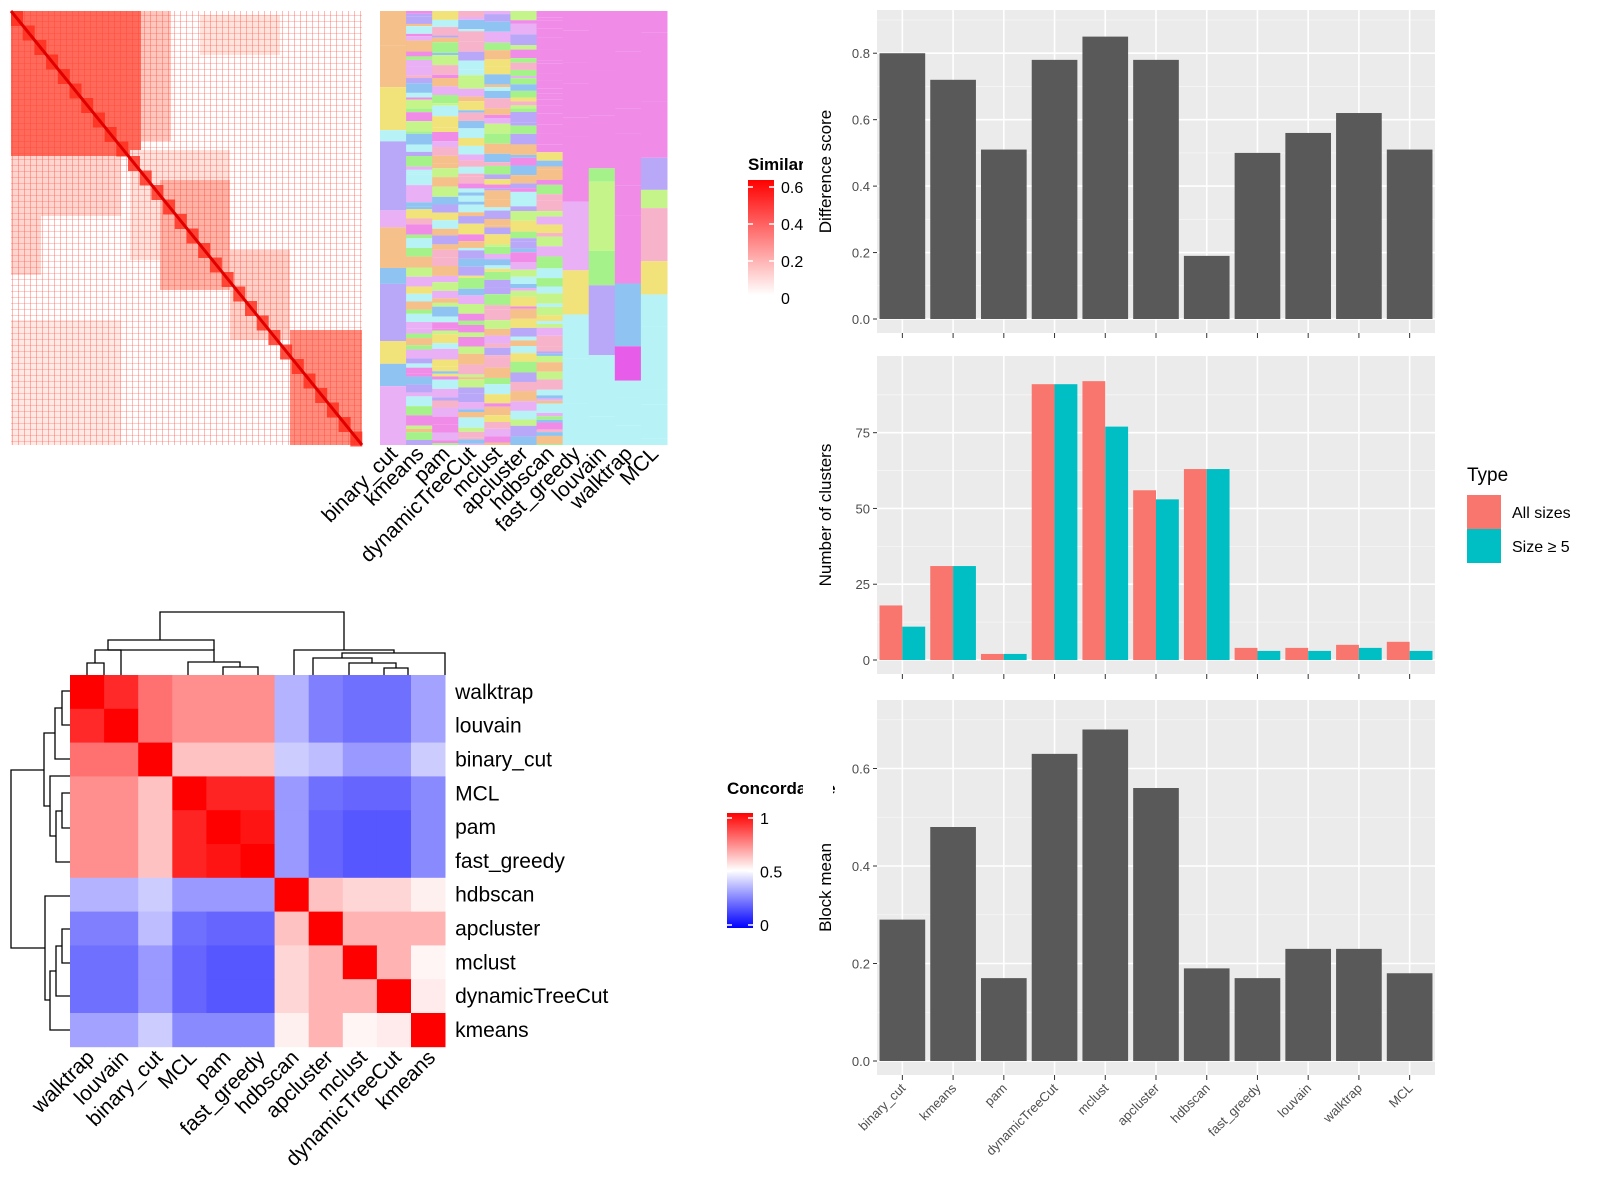 The image size is (1600, 1200). What do you see at coordinates (861, 769) in the screenshot?
I see `y-tick-label: 0.6` at bounding box center [861, 769].